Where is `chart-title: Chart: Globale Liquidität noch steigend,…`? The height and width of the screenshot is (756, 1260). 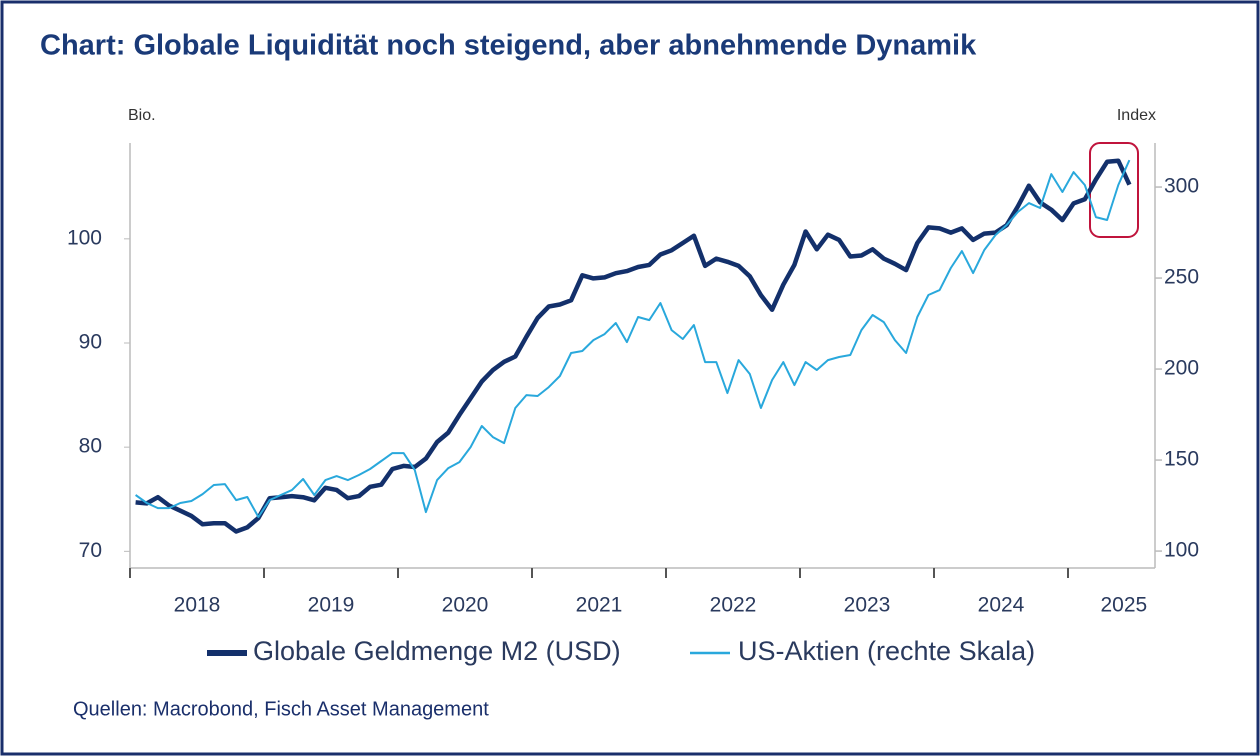 chart-title: Chart: Globale Liquidität noch steigend,… is located at coordinates (508, 46).